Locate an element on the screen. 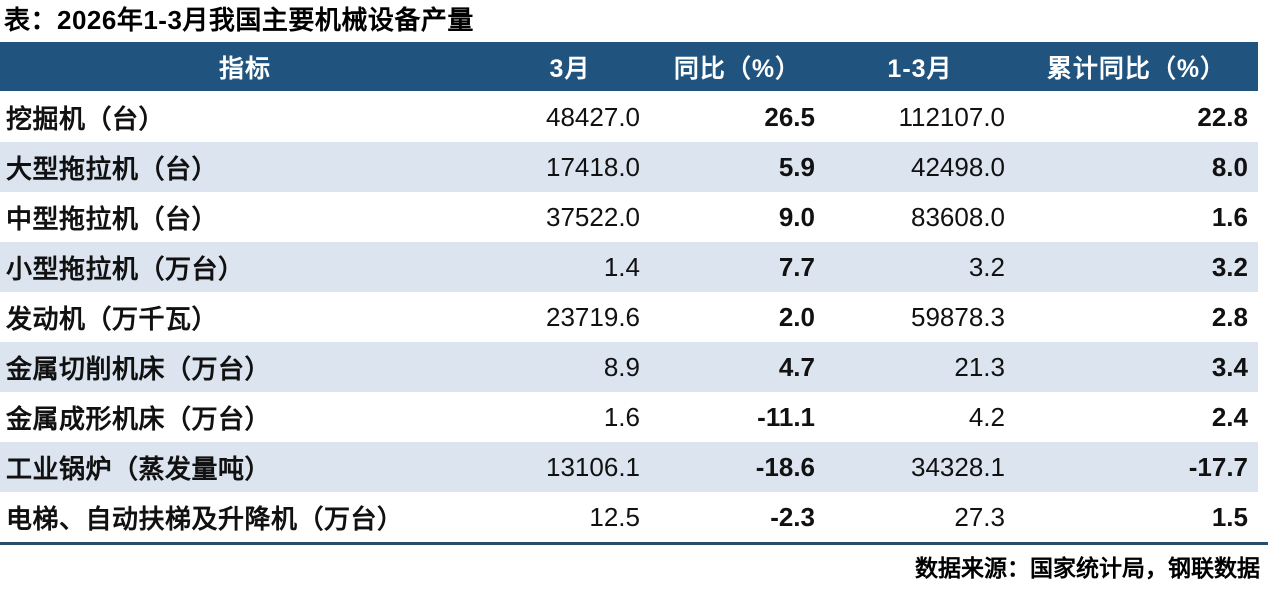  cell-cumulative: 112107.0 is located at coordinates (920, 117).